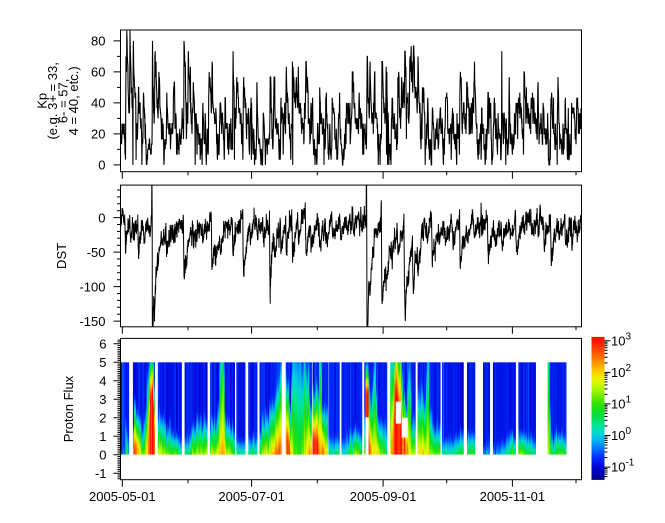 This screenshot has width=665, height=523. I want to click on svg-text: 6- = 57,, so click(63, 101).